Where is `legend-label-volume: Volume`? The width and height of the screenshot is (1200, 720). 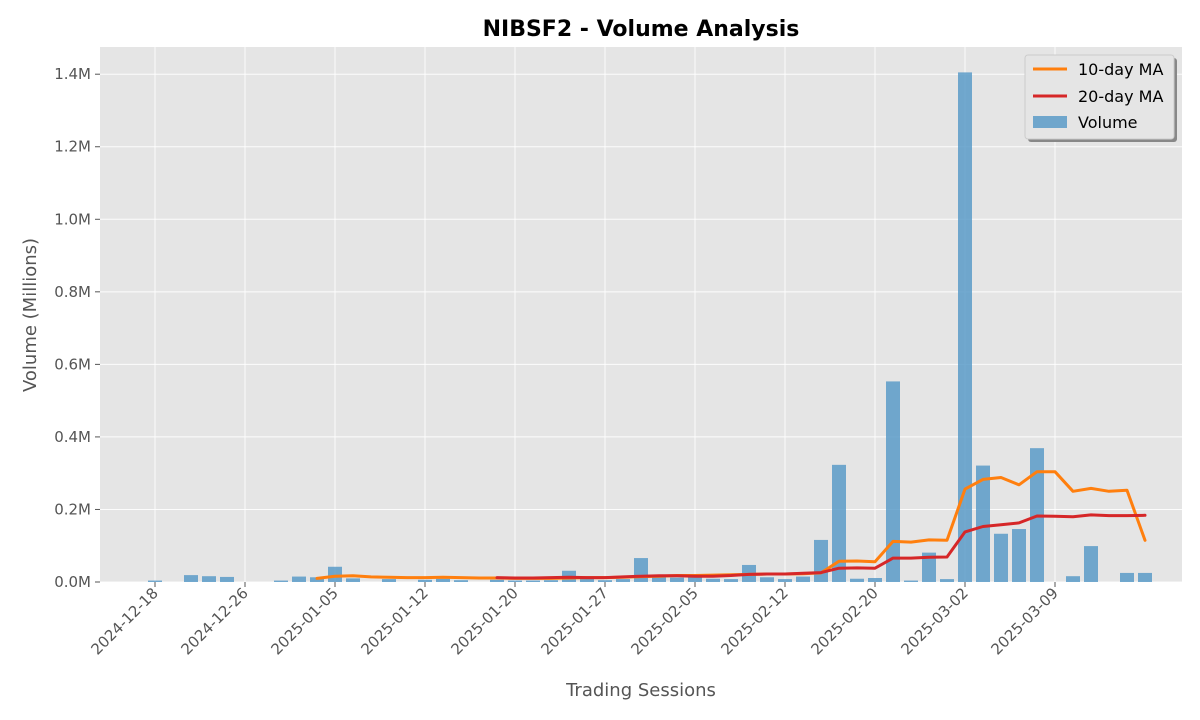 legend-label-volume: Volume is located at coordinates (1108, 122).